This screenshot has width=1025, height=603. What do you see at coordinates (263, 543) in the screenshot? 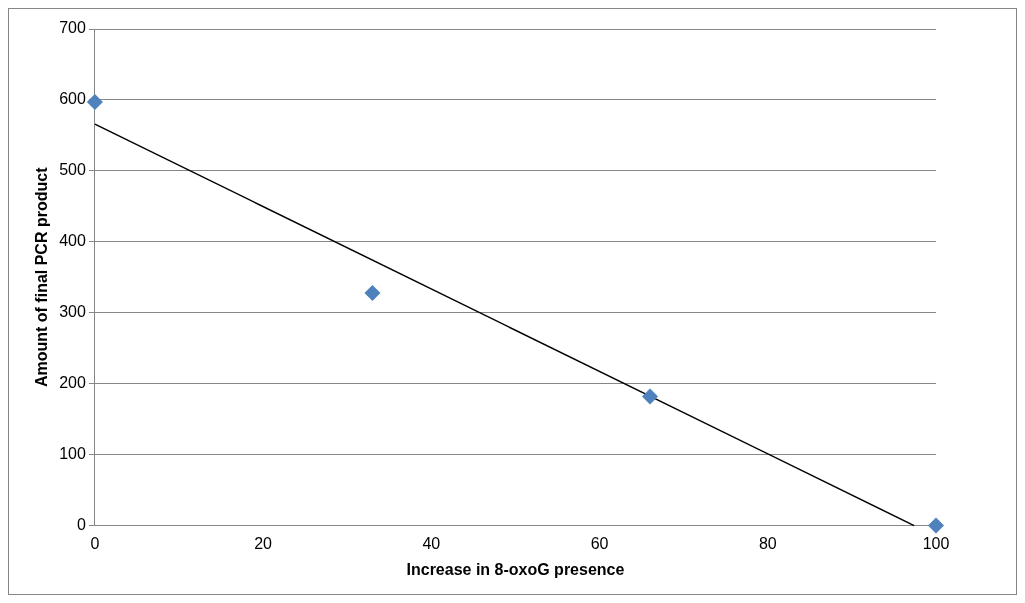
I see `x-tick-label: 20` at bounding box center [263, 543].